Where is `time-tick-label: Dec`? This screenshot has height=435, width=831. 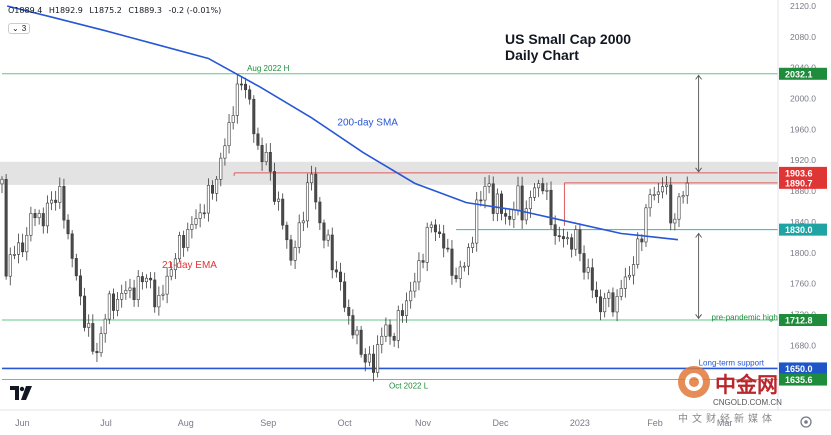 time-tick-label: Dec is located at coordinates (500, 423).